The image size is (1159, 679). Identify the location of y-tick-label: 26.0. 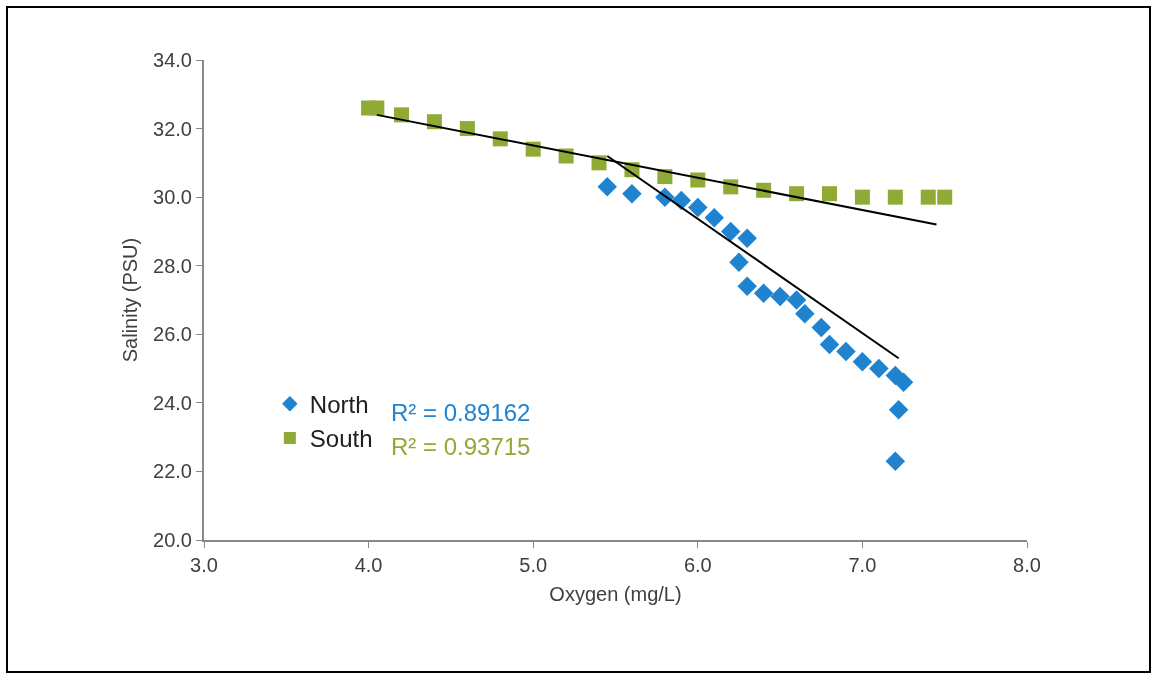
(172, 334).